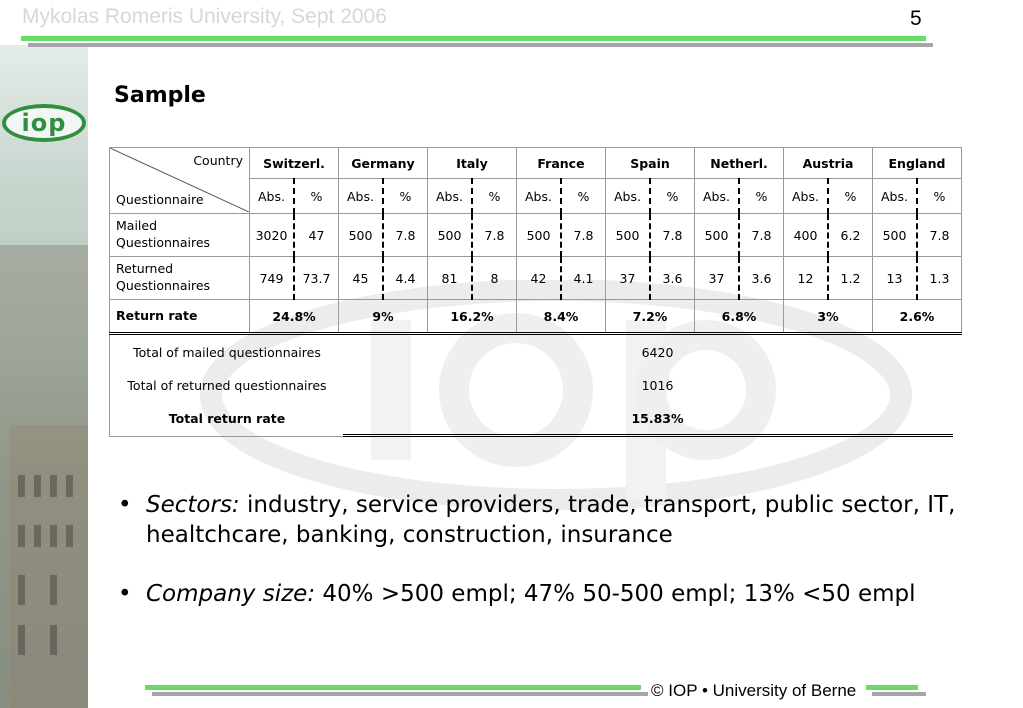 The image size is (1023, 708). I want to click on table-cell: 42, so click(539, 278).